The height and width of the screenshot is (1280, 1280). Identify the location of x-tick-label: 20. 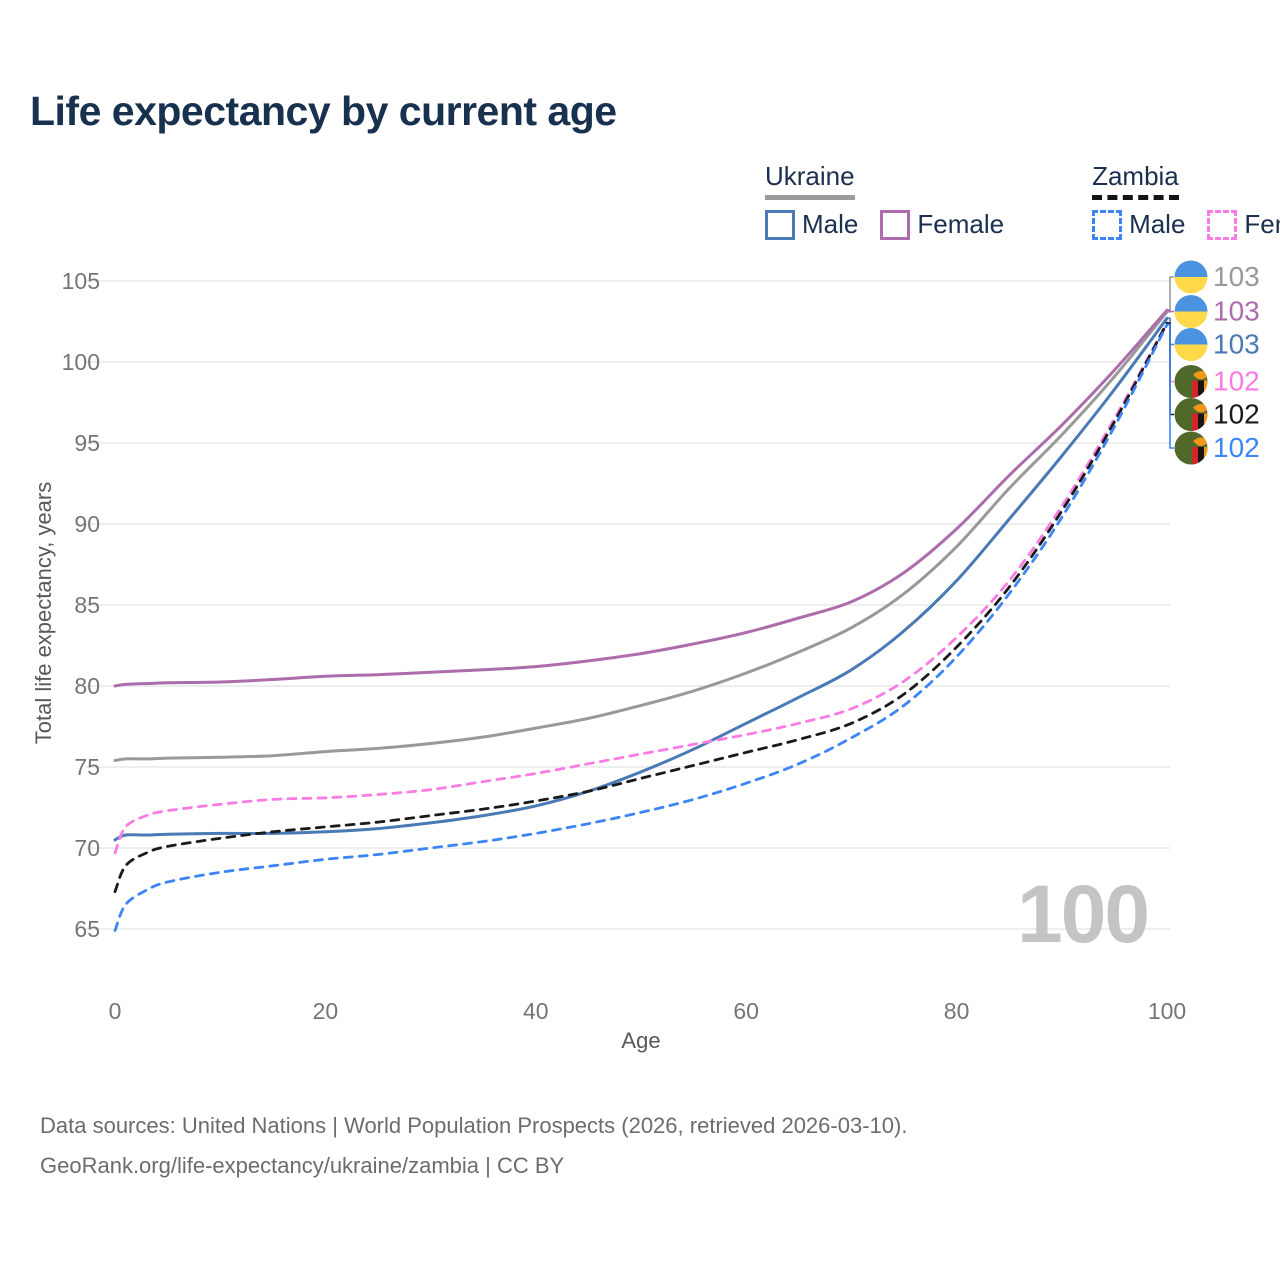
(326, 1011).